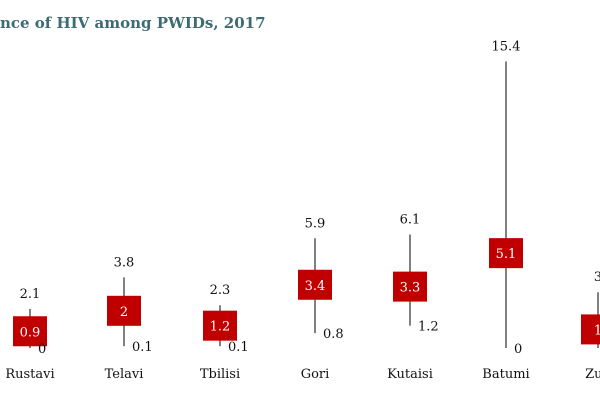  What do you see at coordinates (410, 220) in the screenshot?
I see `upper-bound-label: 6.1` at bounding box center [410, 220].